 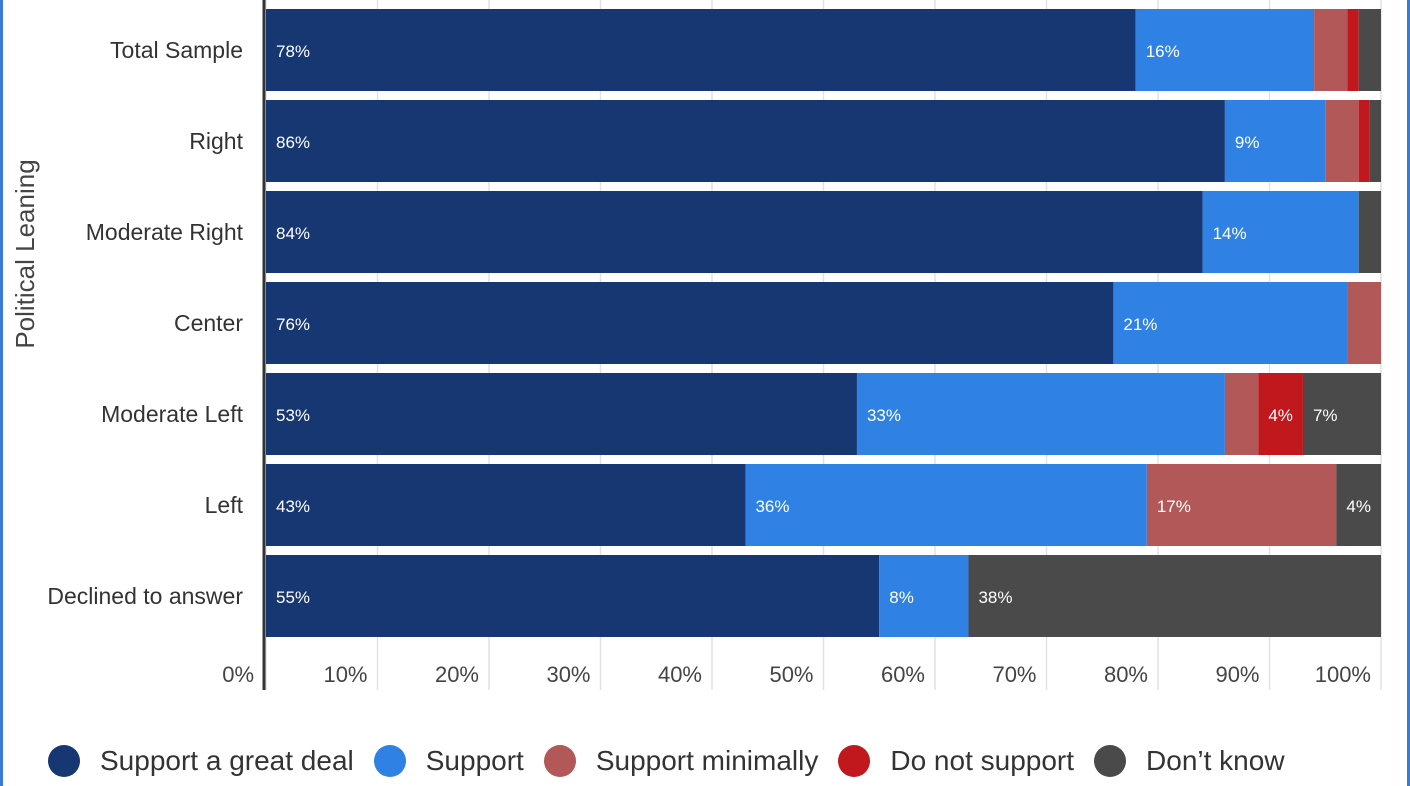 I want to click on data-label: 38%, so click(x=995, y=597).